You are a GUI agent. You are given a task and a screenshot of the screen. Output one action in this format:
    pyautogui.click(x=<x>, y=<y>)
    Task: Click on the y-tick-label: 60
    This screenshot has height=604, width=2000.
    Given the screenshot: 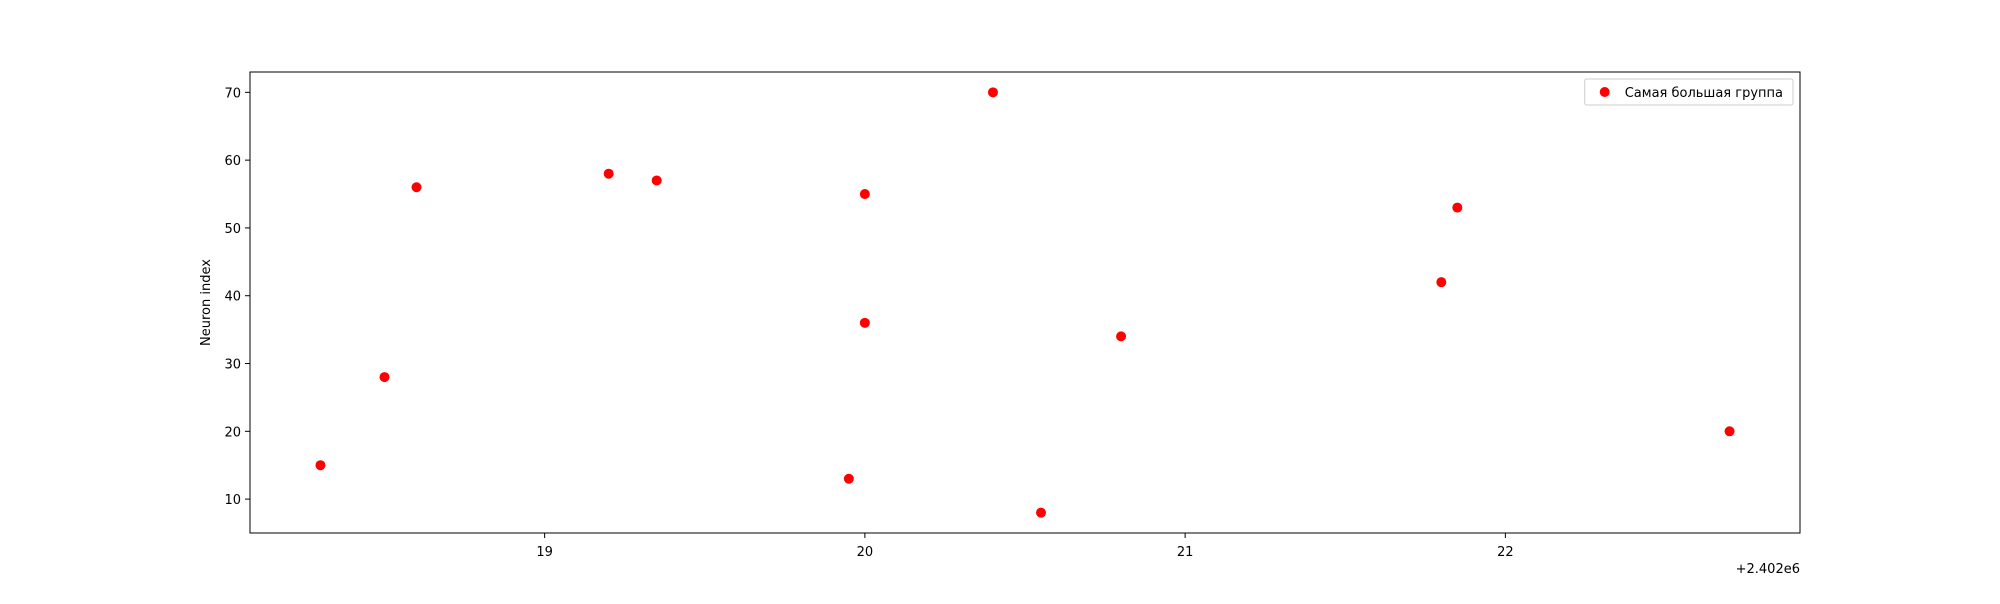 What is the action you would take?
    pyautogui.click(x=232, y=161)
    